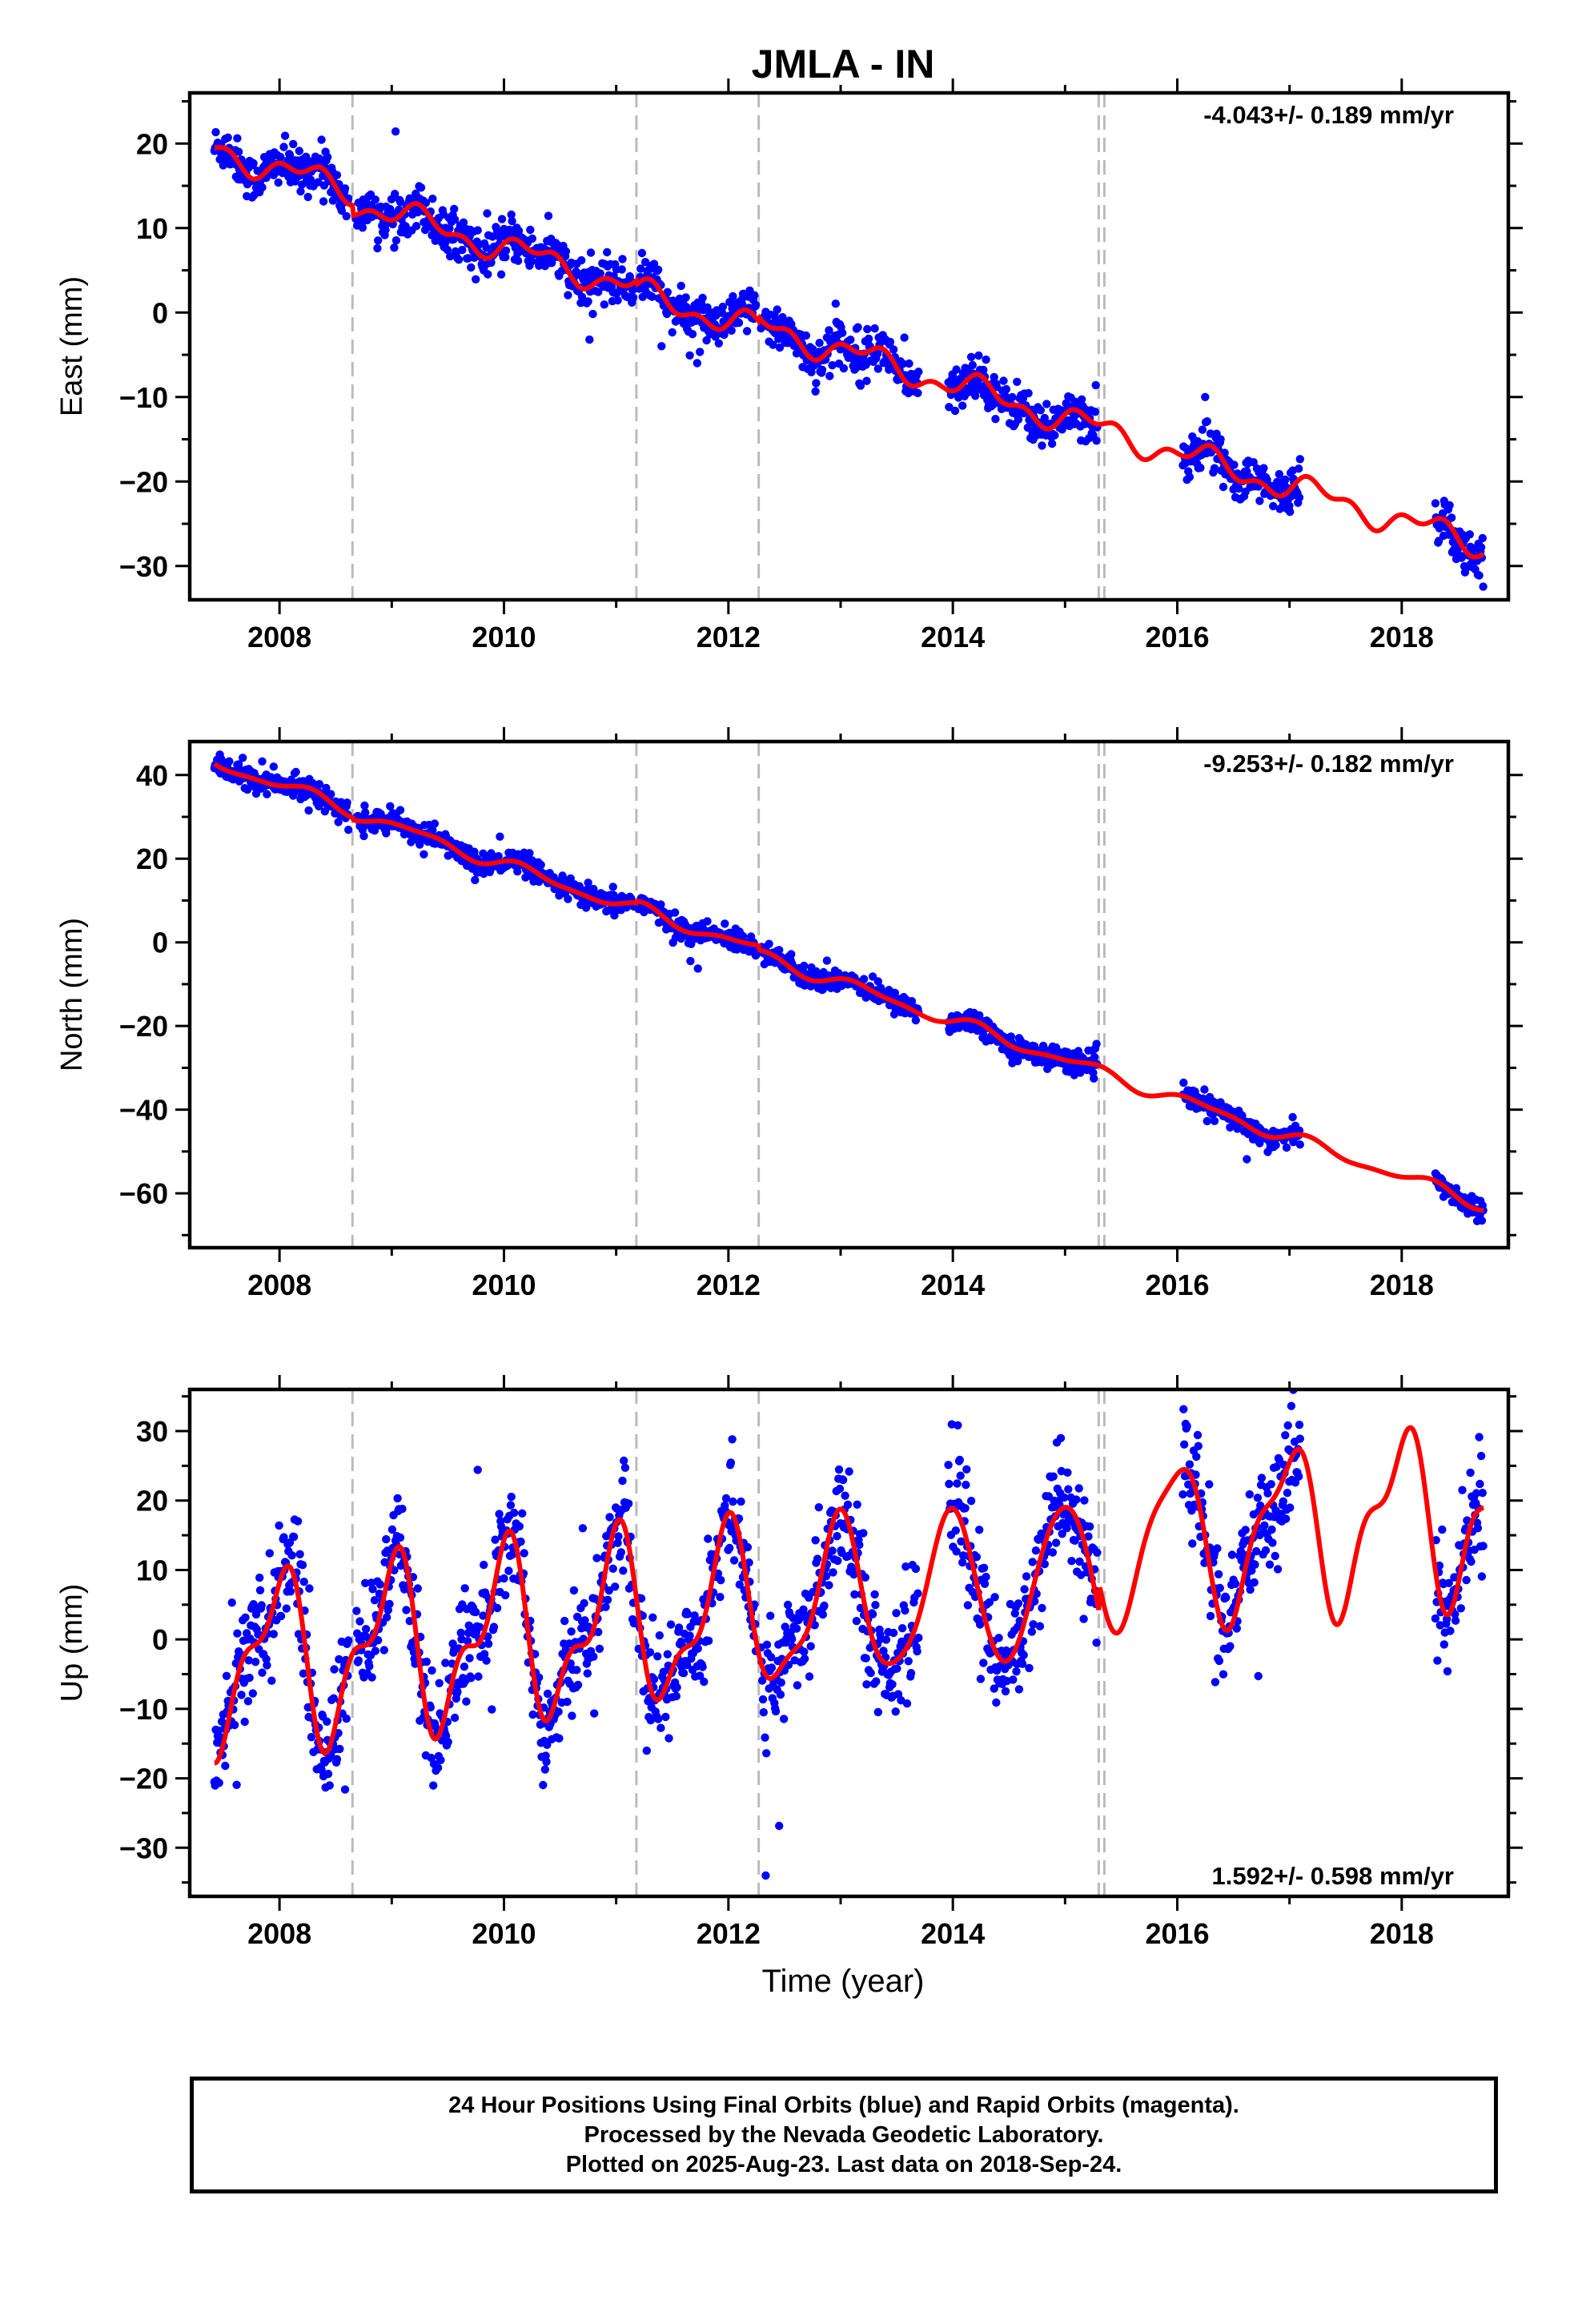  What do you see at coordinates (729, 1934) in the screenshot?
I see `x-tick-label: 2012` at bounding box center [729, 1934].